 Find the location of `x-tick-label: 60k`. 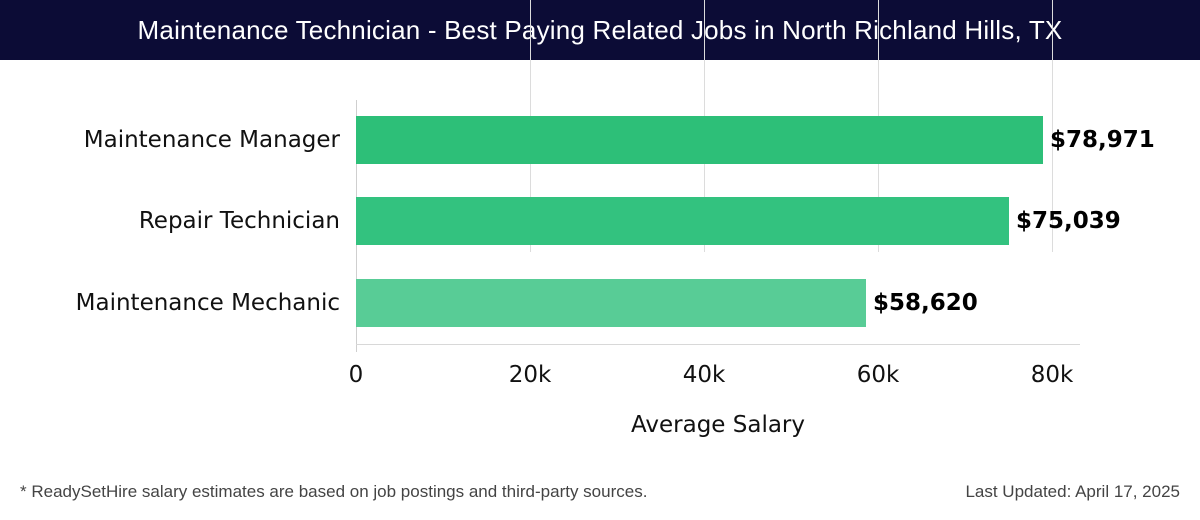

x-tick-label: 60k is located at coordinates (878, 375).